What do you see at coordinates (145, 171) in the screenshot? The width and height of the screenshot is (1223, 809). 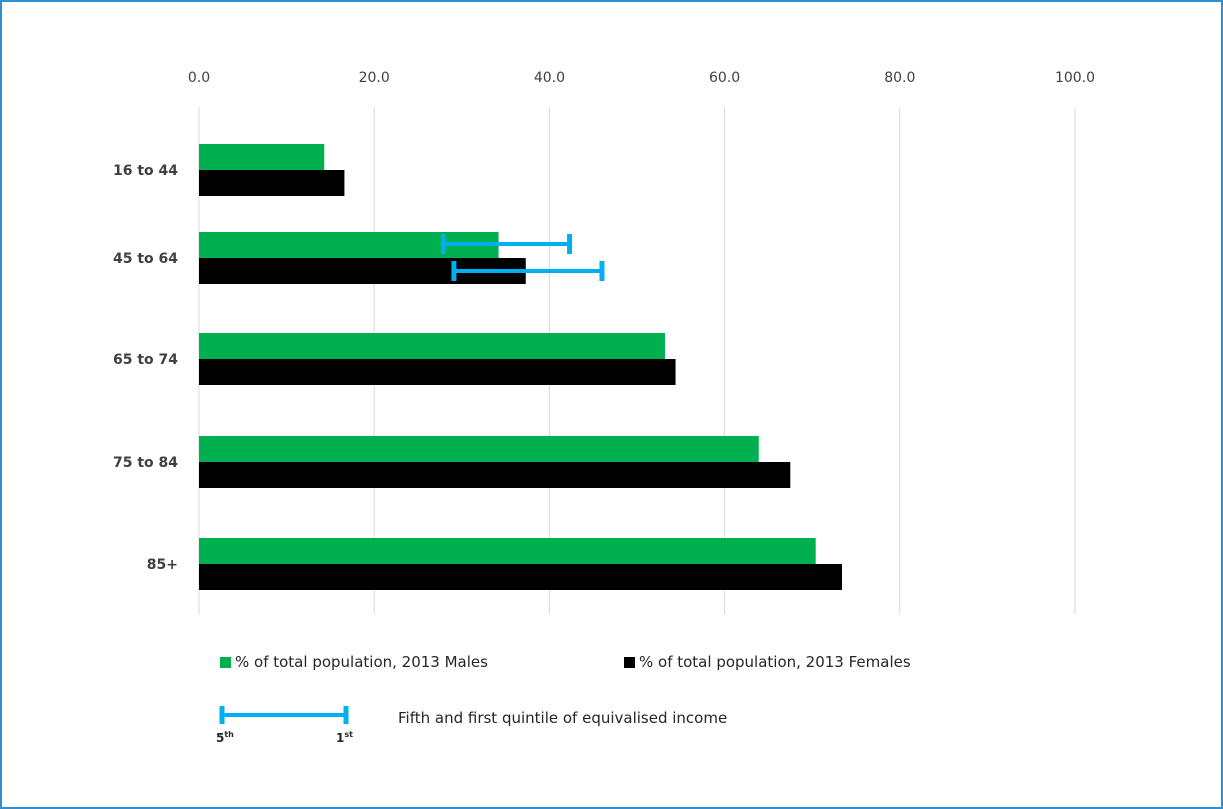 I see `category-label: 16 to 44` at bounding box center [145, 171].